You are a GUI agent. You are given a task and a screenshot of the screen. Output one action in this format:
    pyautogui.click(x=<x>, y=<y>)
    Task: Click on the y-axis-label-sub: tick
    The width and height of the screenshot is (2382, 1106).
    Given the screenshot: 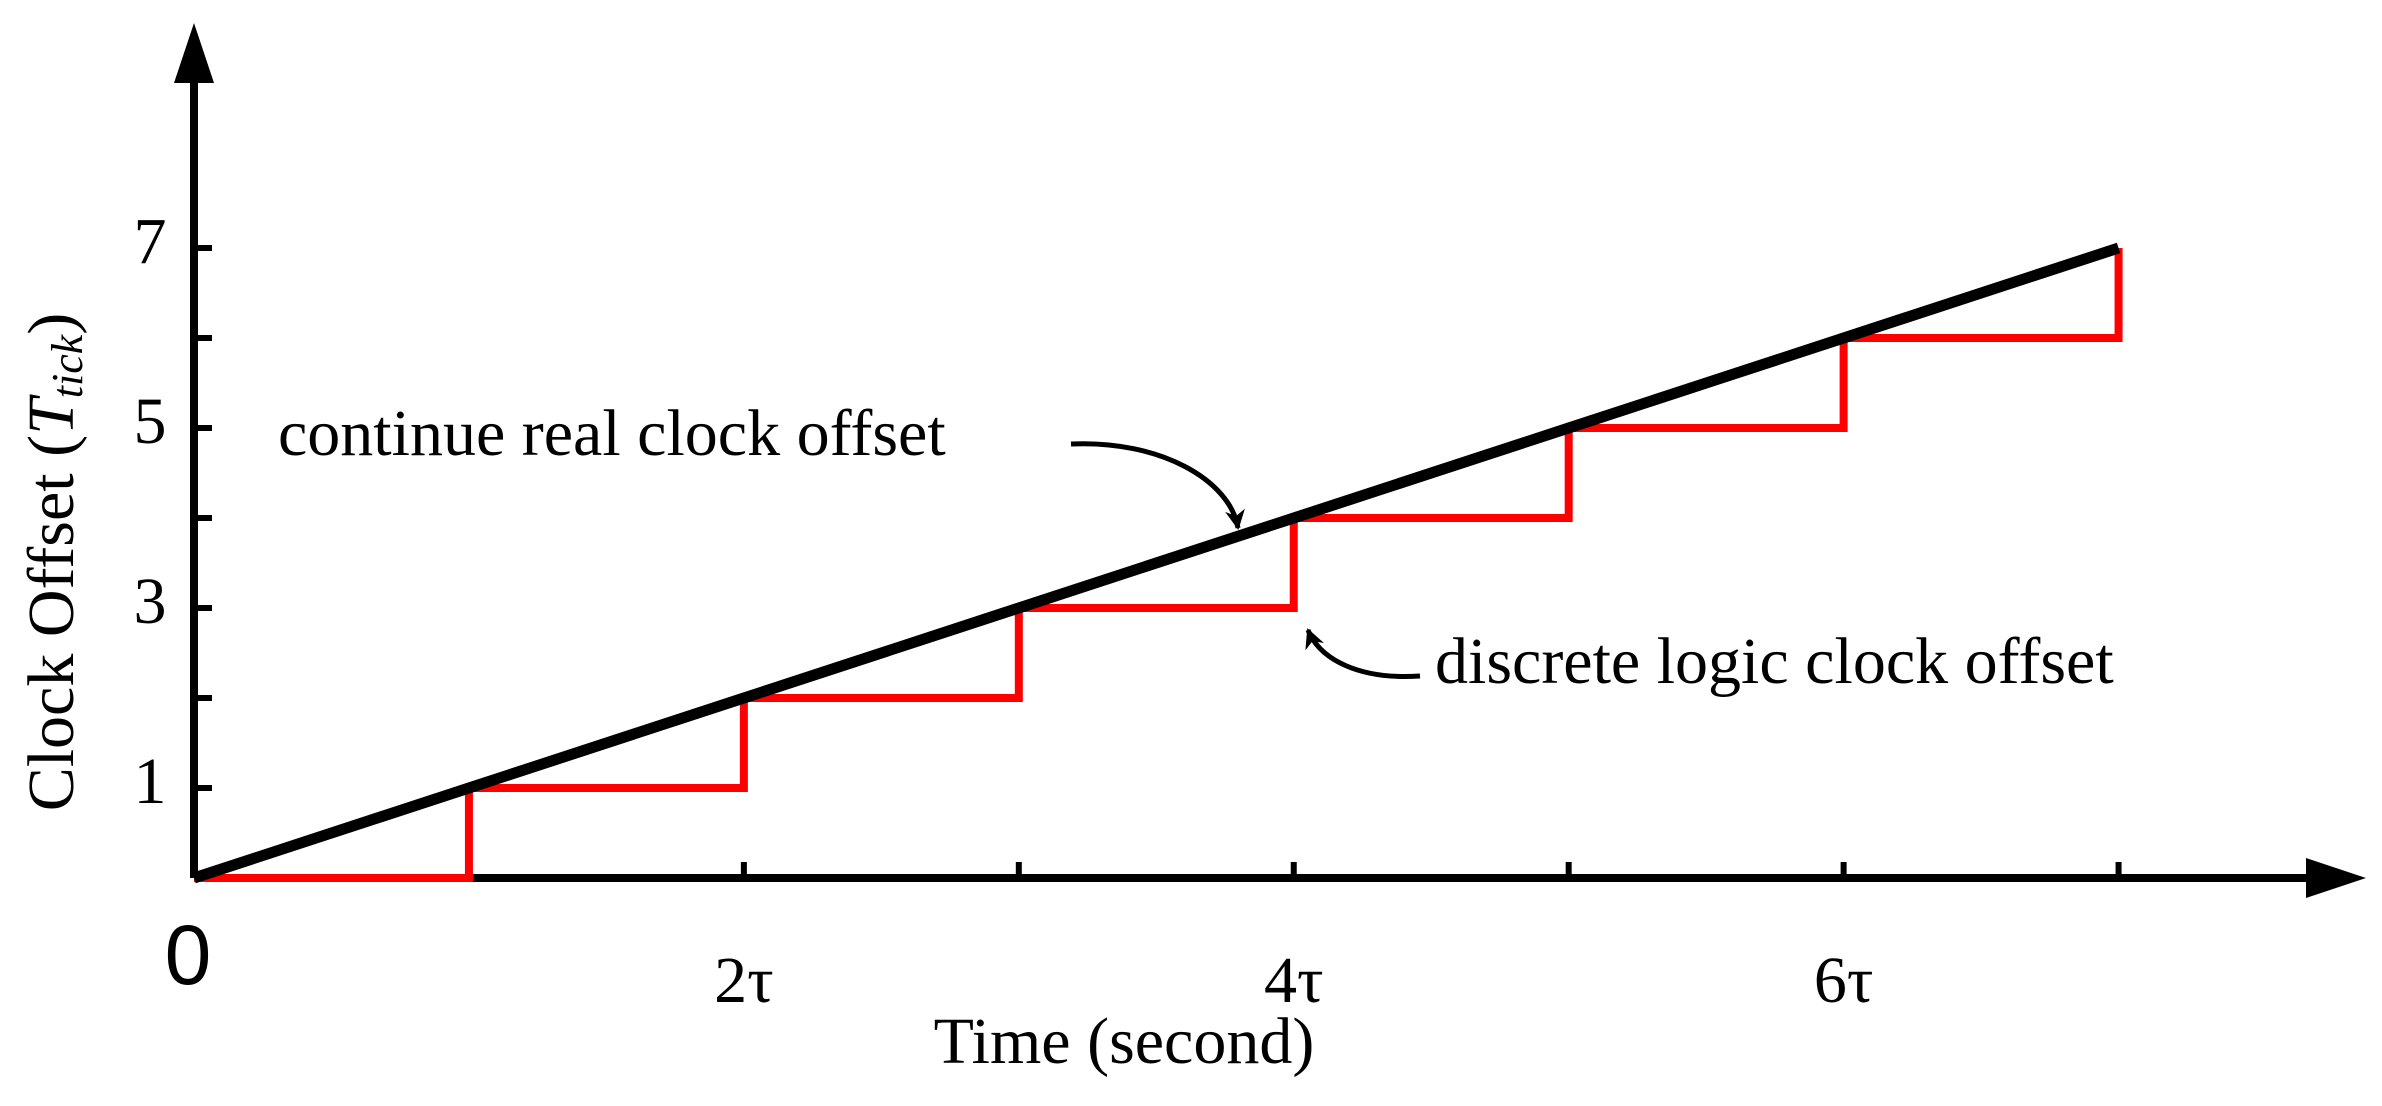 What is the action you would take?
    pyautogui.click(x=67, y=365)
    